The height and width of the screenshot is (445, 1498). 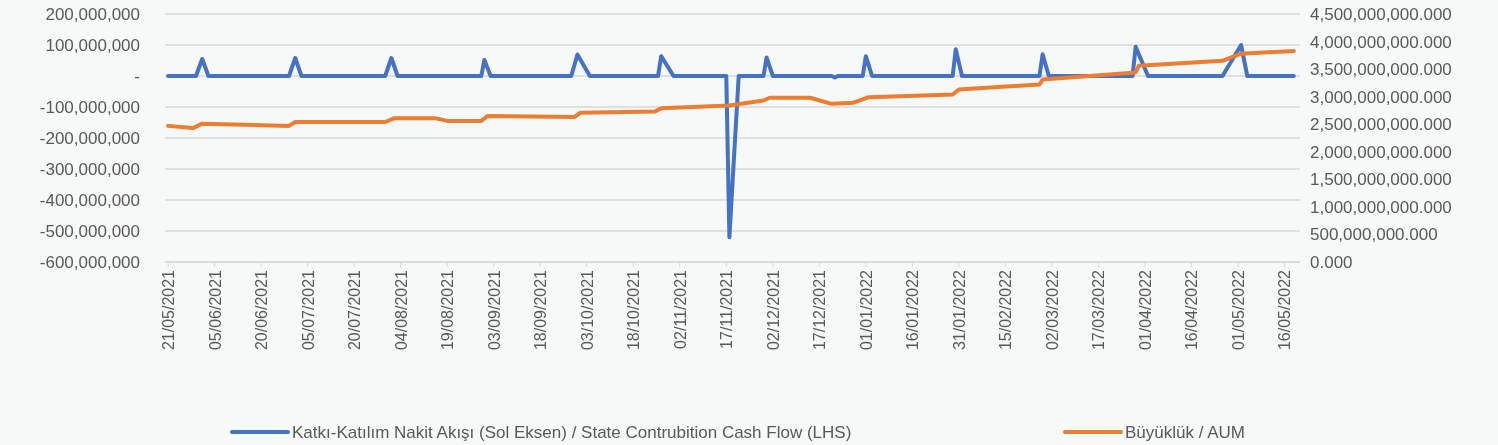 I want to click on x-tick-label: 20/06/2021, so click(x=262, y=310).